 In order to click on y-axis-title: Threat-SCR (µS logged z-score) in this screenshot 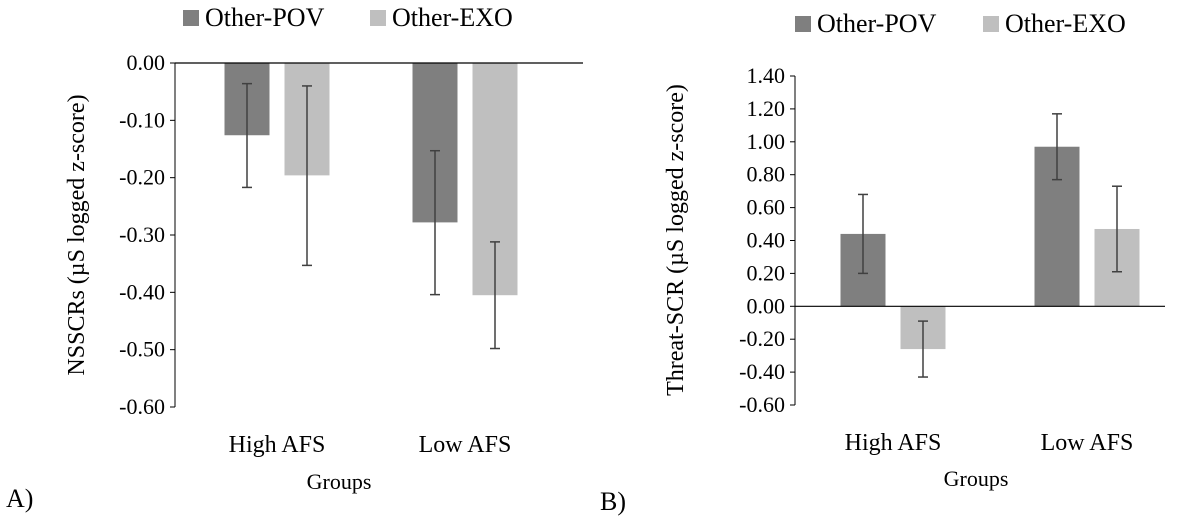, I will do `click(676, 240)`.